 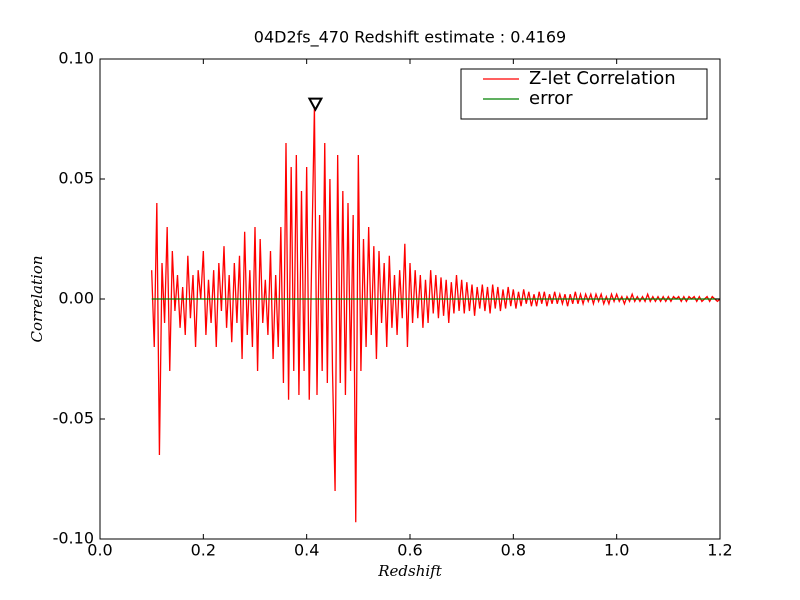 What do you see at coordinates (203, 550) in the screenshot?
I see `x-tick-label: 0.2` at bounding box center [203, 550].